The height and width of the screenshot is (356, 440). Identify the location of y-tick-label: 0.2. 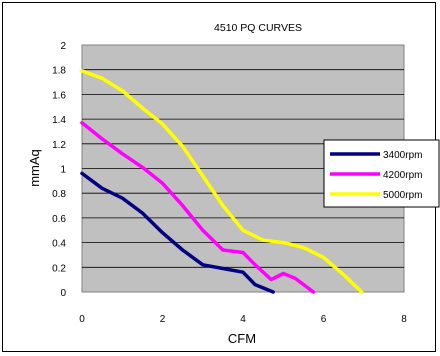
(59, 268).